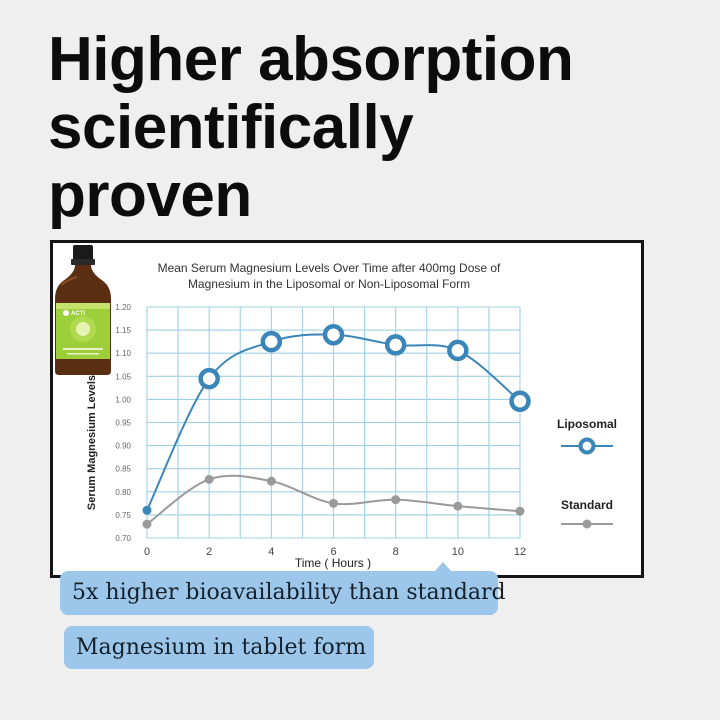 This screenshot has width=720, height=720. What do you see at coordinates (123, 469) in the screenshot?
I see `y-tick-label: 0.85` at bounding box center [123, 469].